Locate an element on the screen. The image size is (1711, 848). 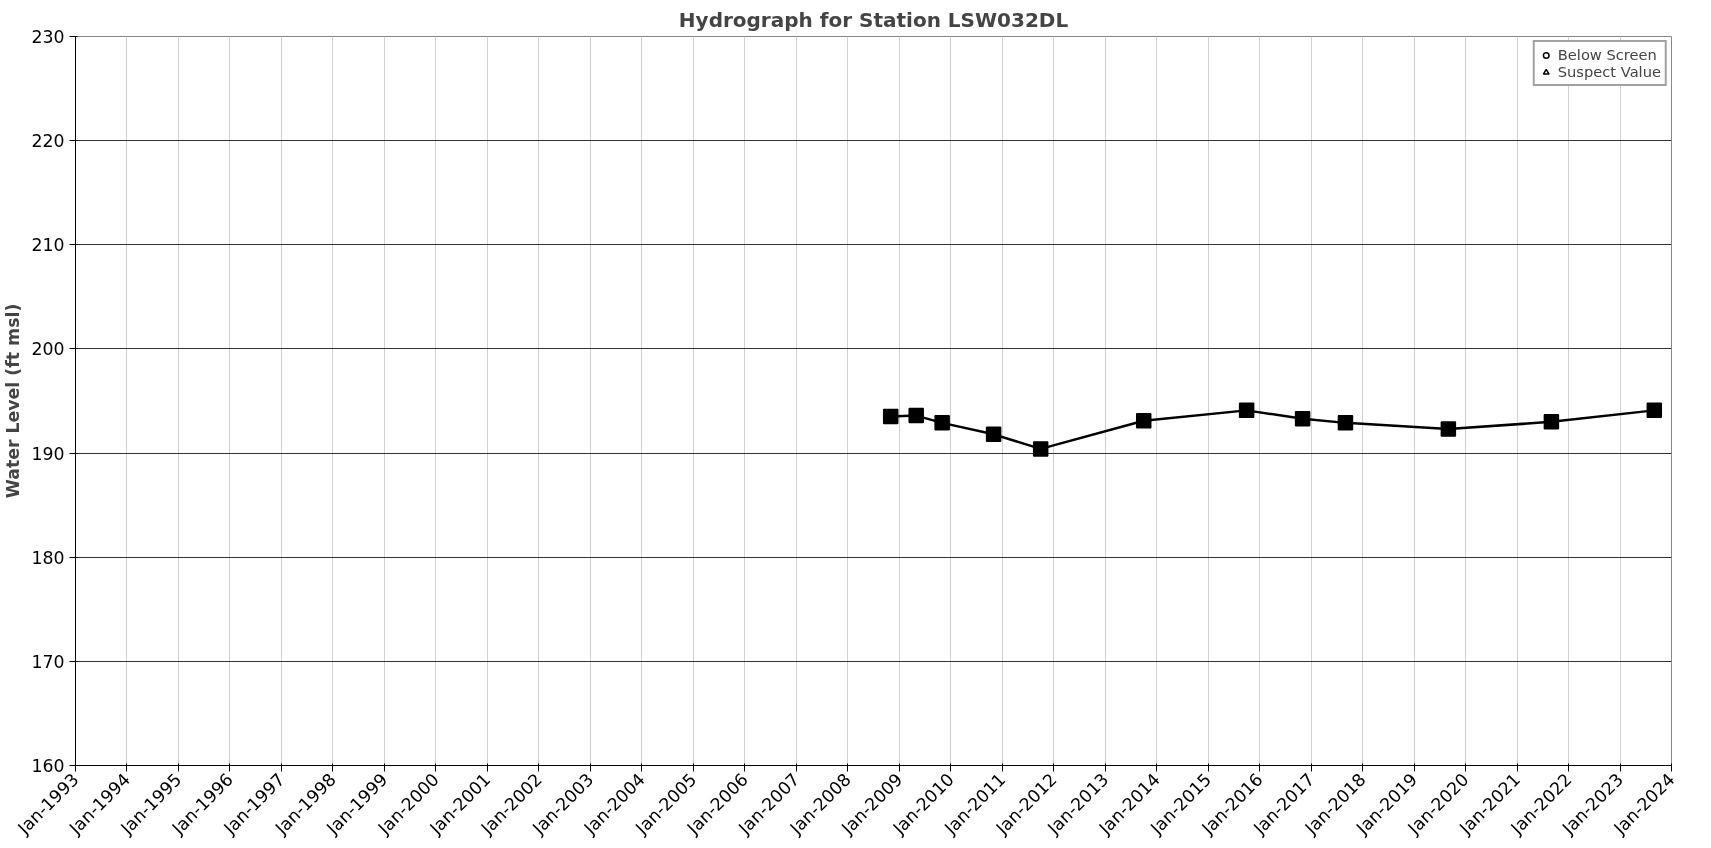
y-tick-label: 210 is located at coordinates (48, 245).